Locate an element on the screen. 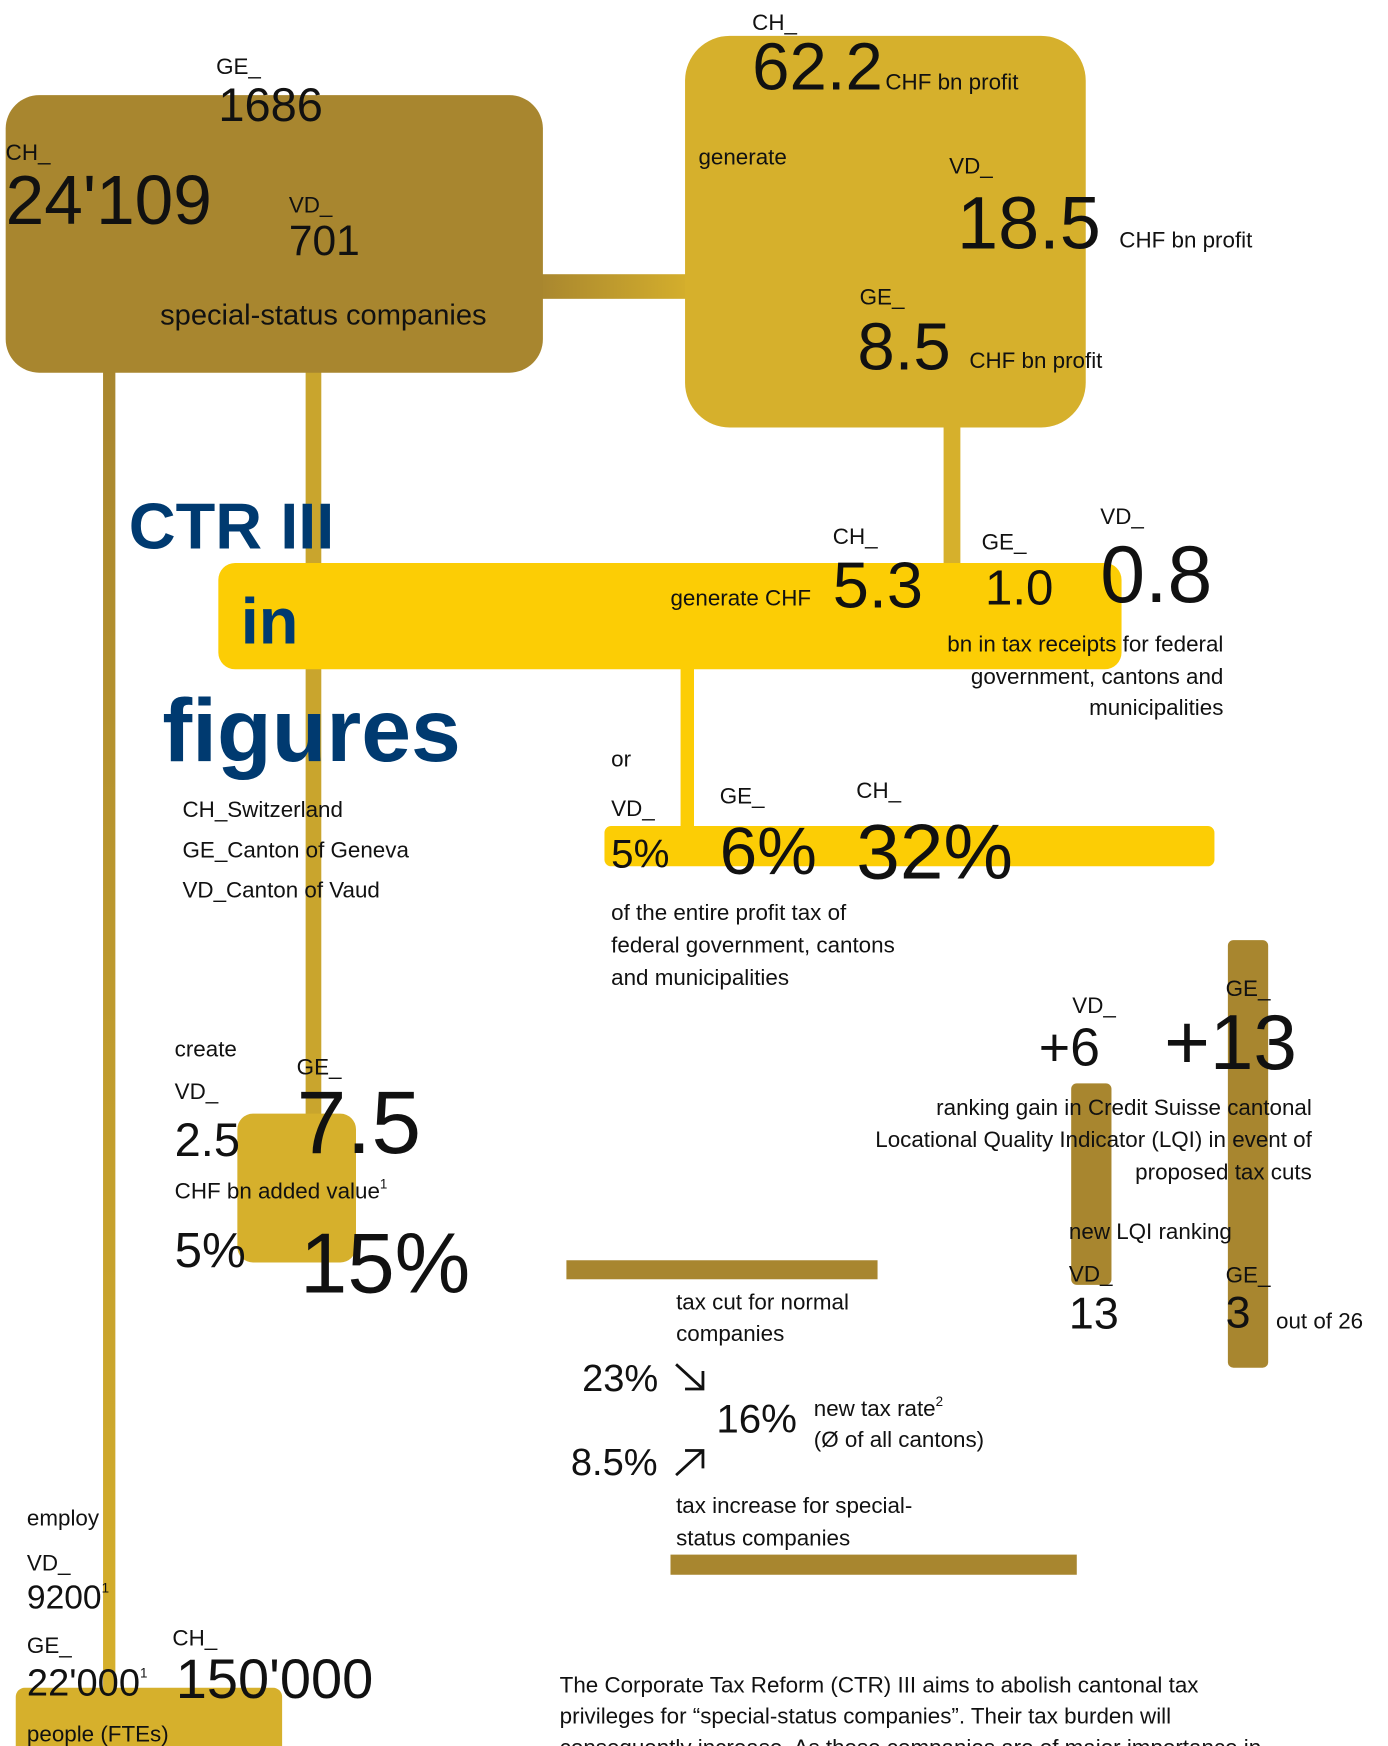 The width and height of the screenshot is (1388, 1746). value: 0.8 is located at coordinates (1156, 575).